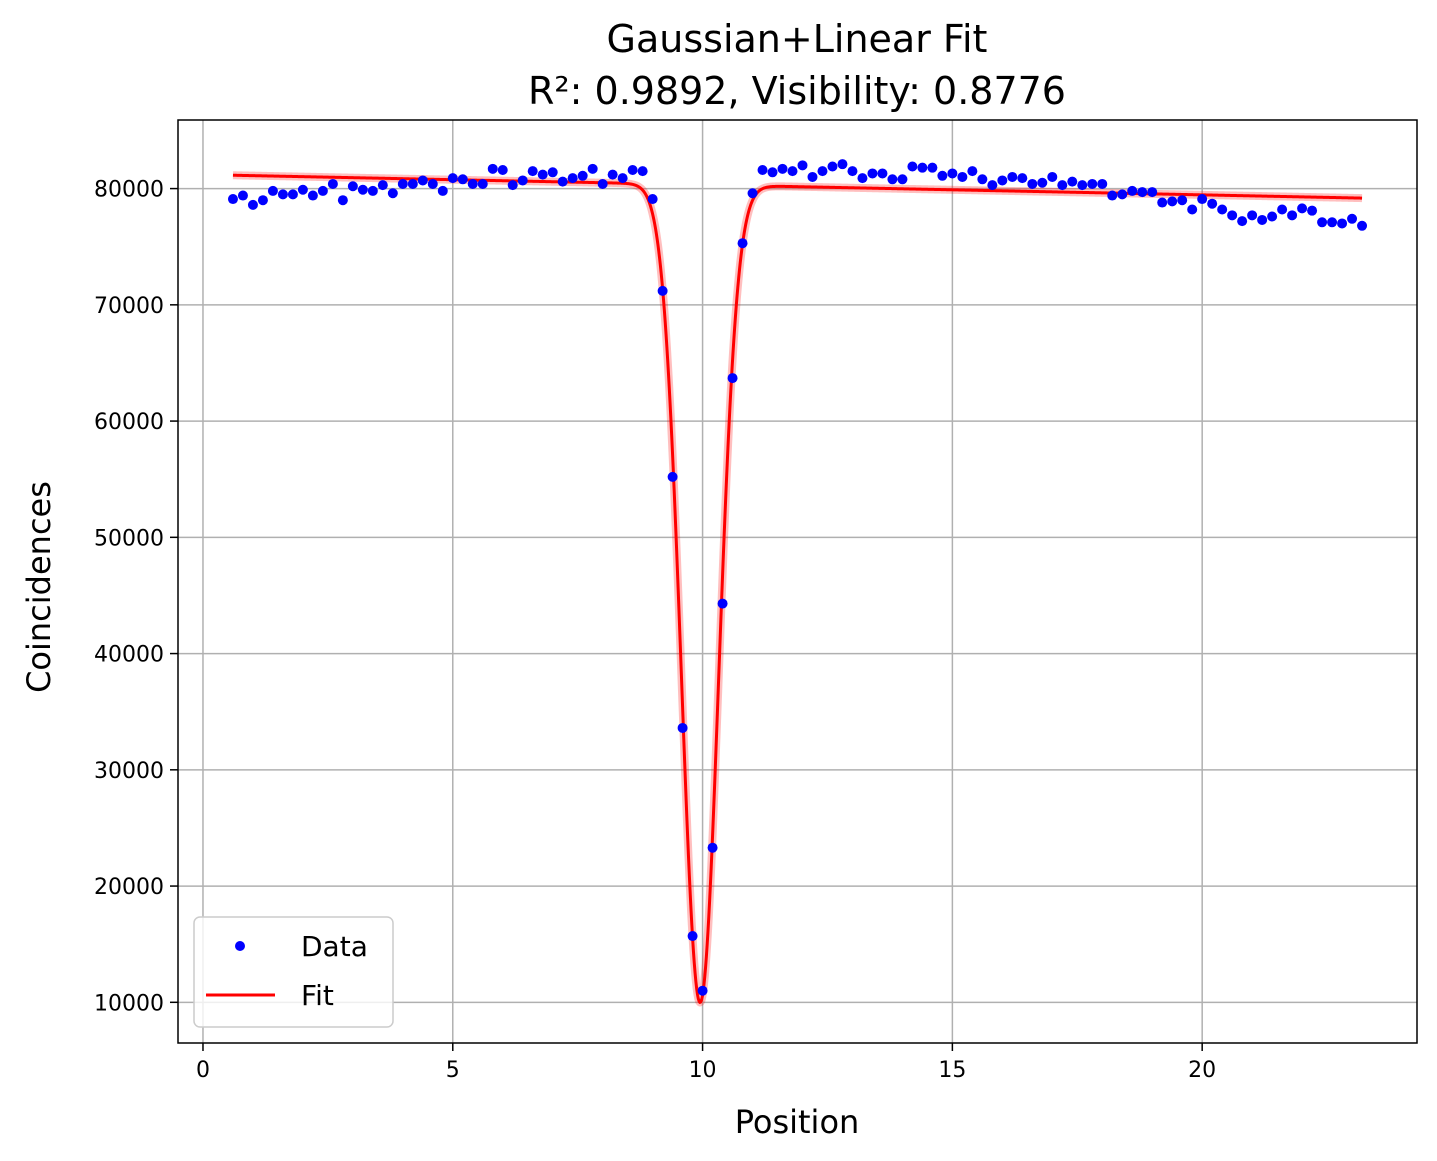 Image resolution: width=1437 pixels, height=1161 pixels. I want to click on y-tick-label: 10000, so click(129, 1003).